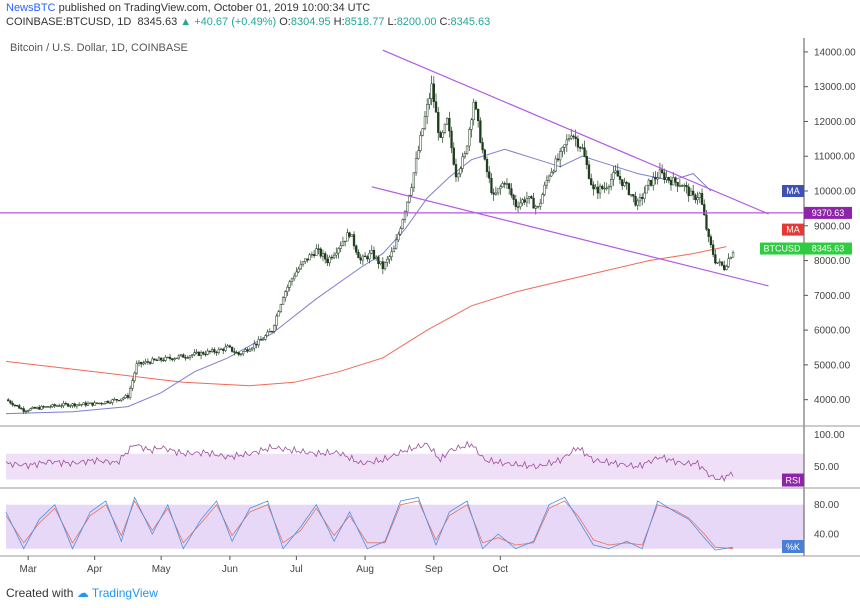  What do you see at coordinates (835, 122) in the screenshot?
I see `price-tick-label: 12000.00` at bounding box center [835, 122].